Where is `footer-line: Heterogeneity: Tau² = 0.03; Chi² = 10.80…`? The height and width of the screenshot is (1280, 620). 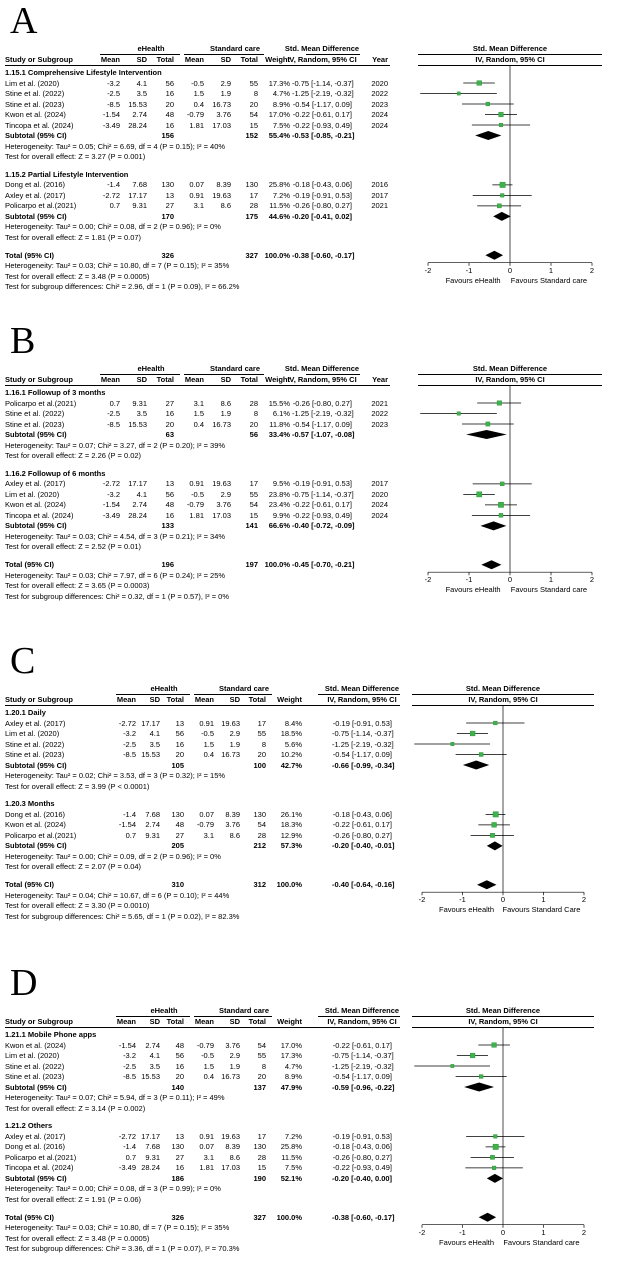
footer-line: Heterogeneity: Tau² = 0.03; Chi² = 10.80… is located at coordinates (117, 266).